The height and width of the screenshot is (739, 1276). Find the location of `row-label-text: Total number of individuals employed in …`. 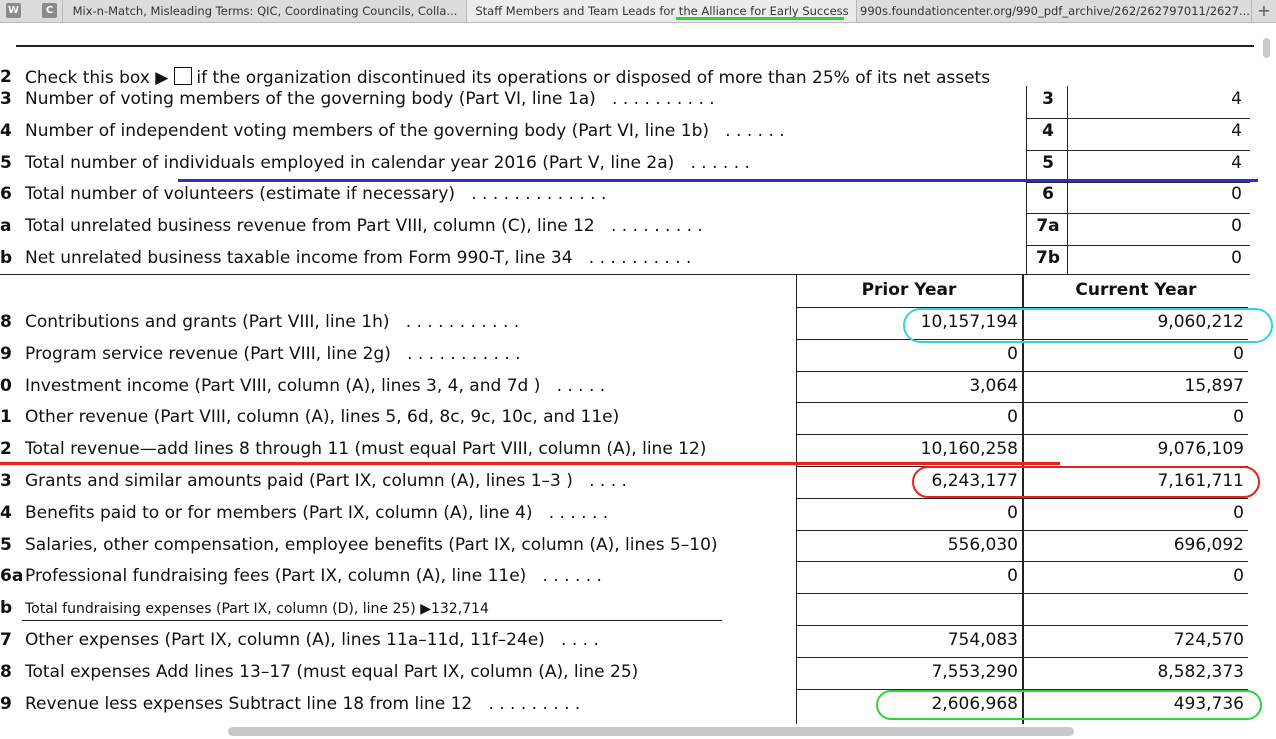

row-label-text: Total number of individuals employed in … is located at coordinates (350, 162).